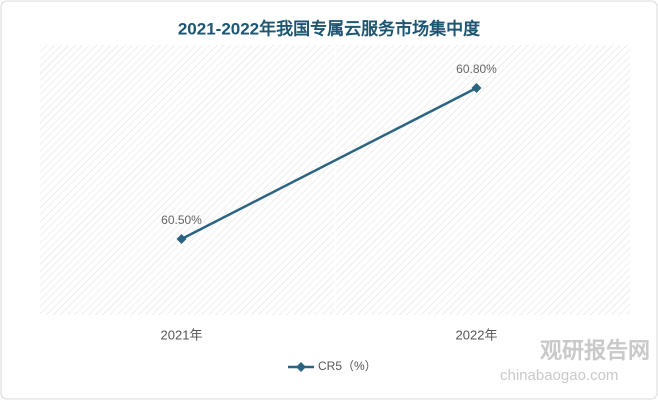  I want to click on x-tick-label: 2022年, so click(477, 334).